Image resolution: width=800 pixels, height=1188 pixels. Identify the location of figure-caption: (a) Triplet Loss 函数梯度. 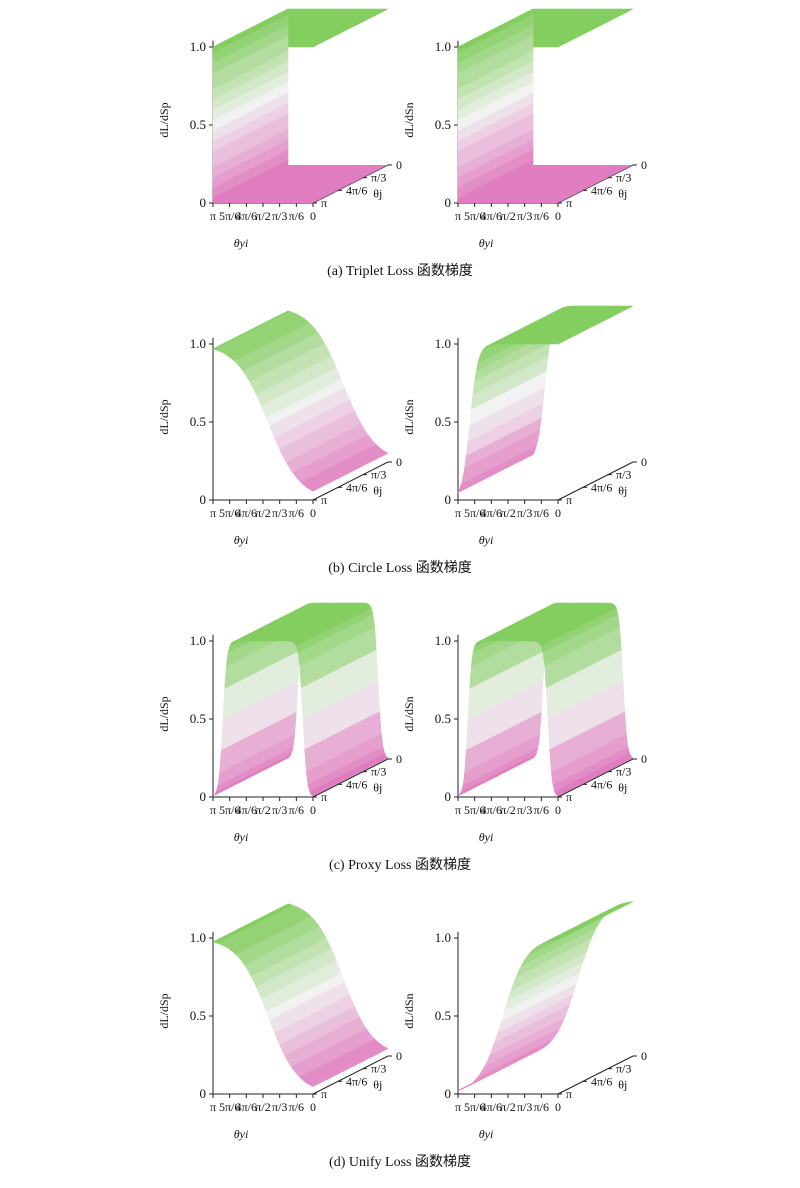
(400, 271).